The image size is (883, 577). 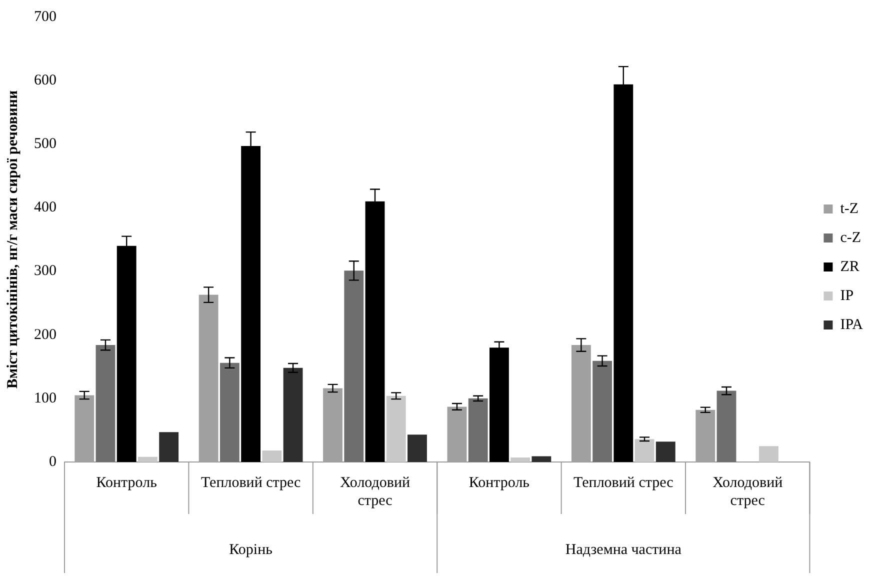 What do you see at coordinates (623, 550) in the screenshot?
I see `text: Надземна частина` at bounding box center [623, 550].